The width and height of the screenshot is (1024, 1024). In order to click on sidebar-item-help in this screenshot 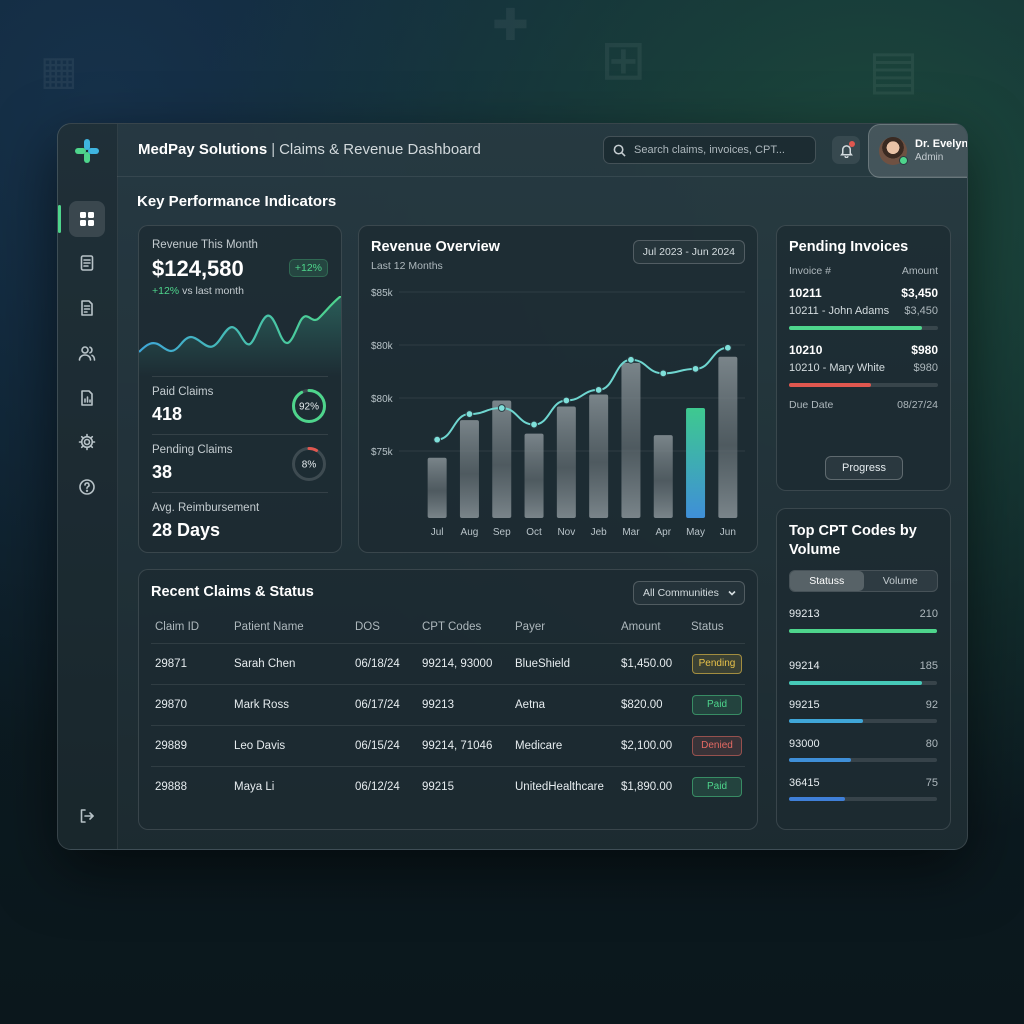, I will do `click(87, 487)`.